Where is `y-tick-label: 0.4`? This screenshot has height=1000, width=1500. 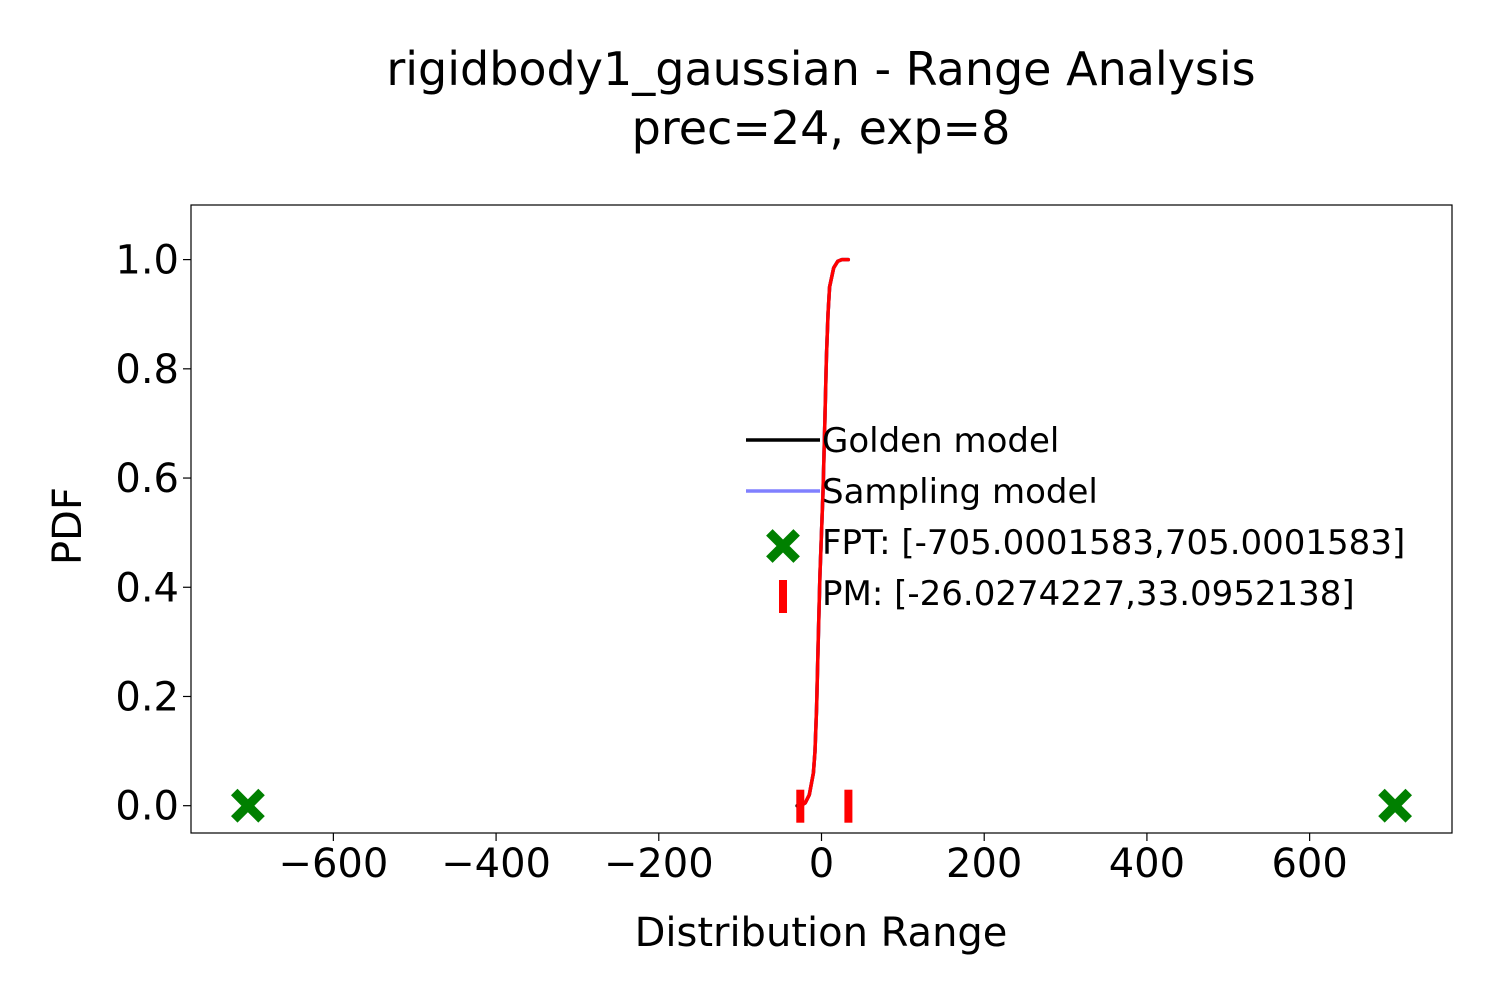 y-tick-label: 0.4 is located at coordinates (147, 588).